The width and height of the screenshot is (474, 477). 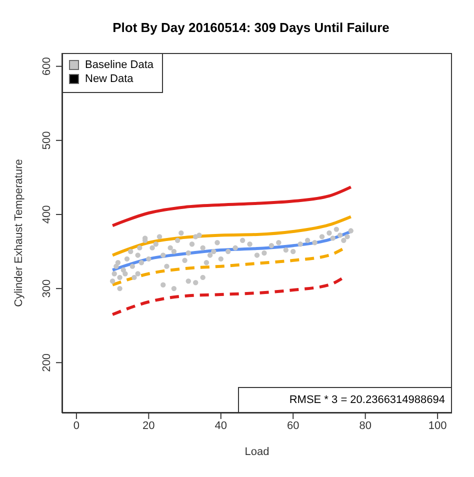 I want to click on x-tick-label: 60, so click(x=293, y=426).